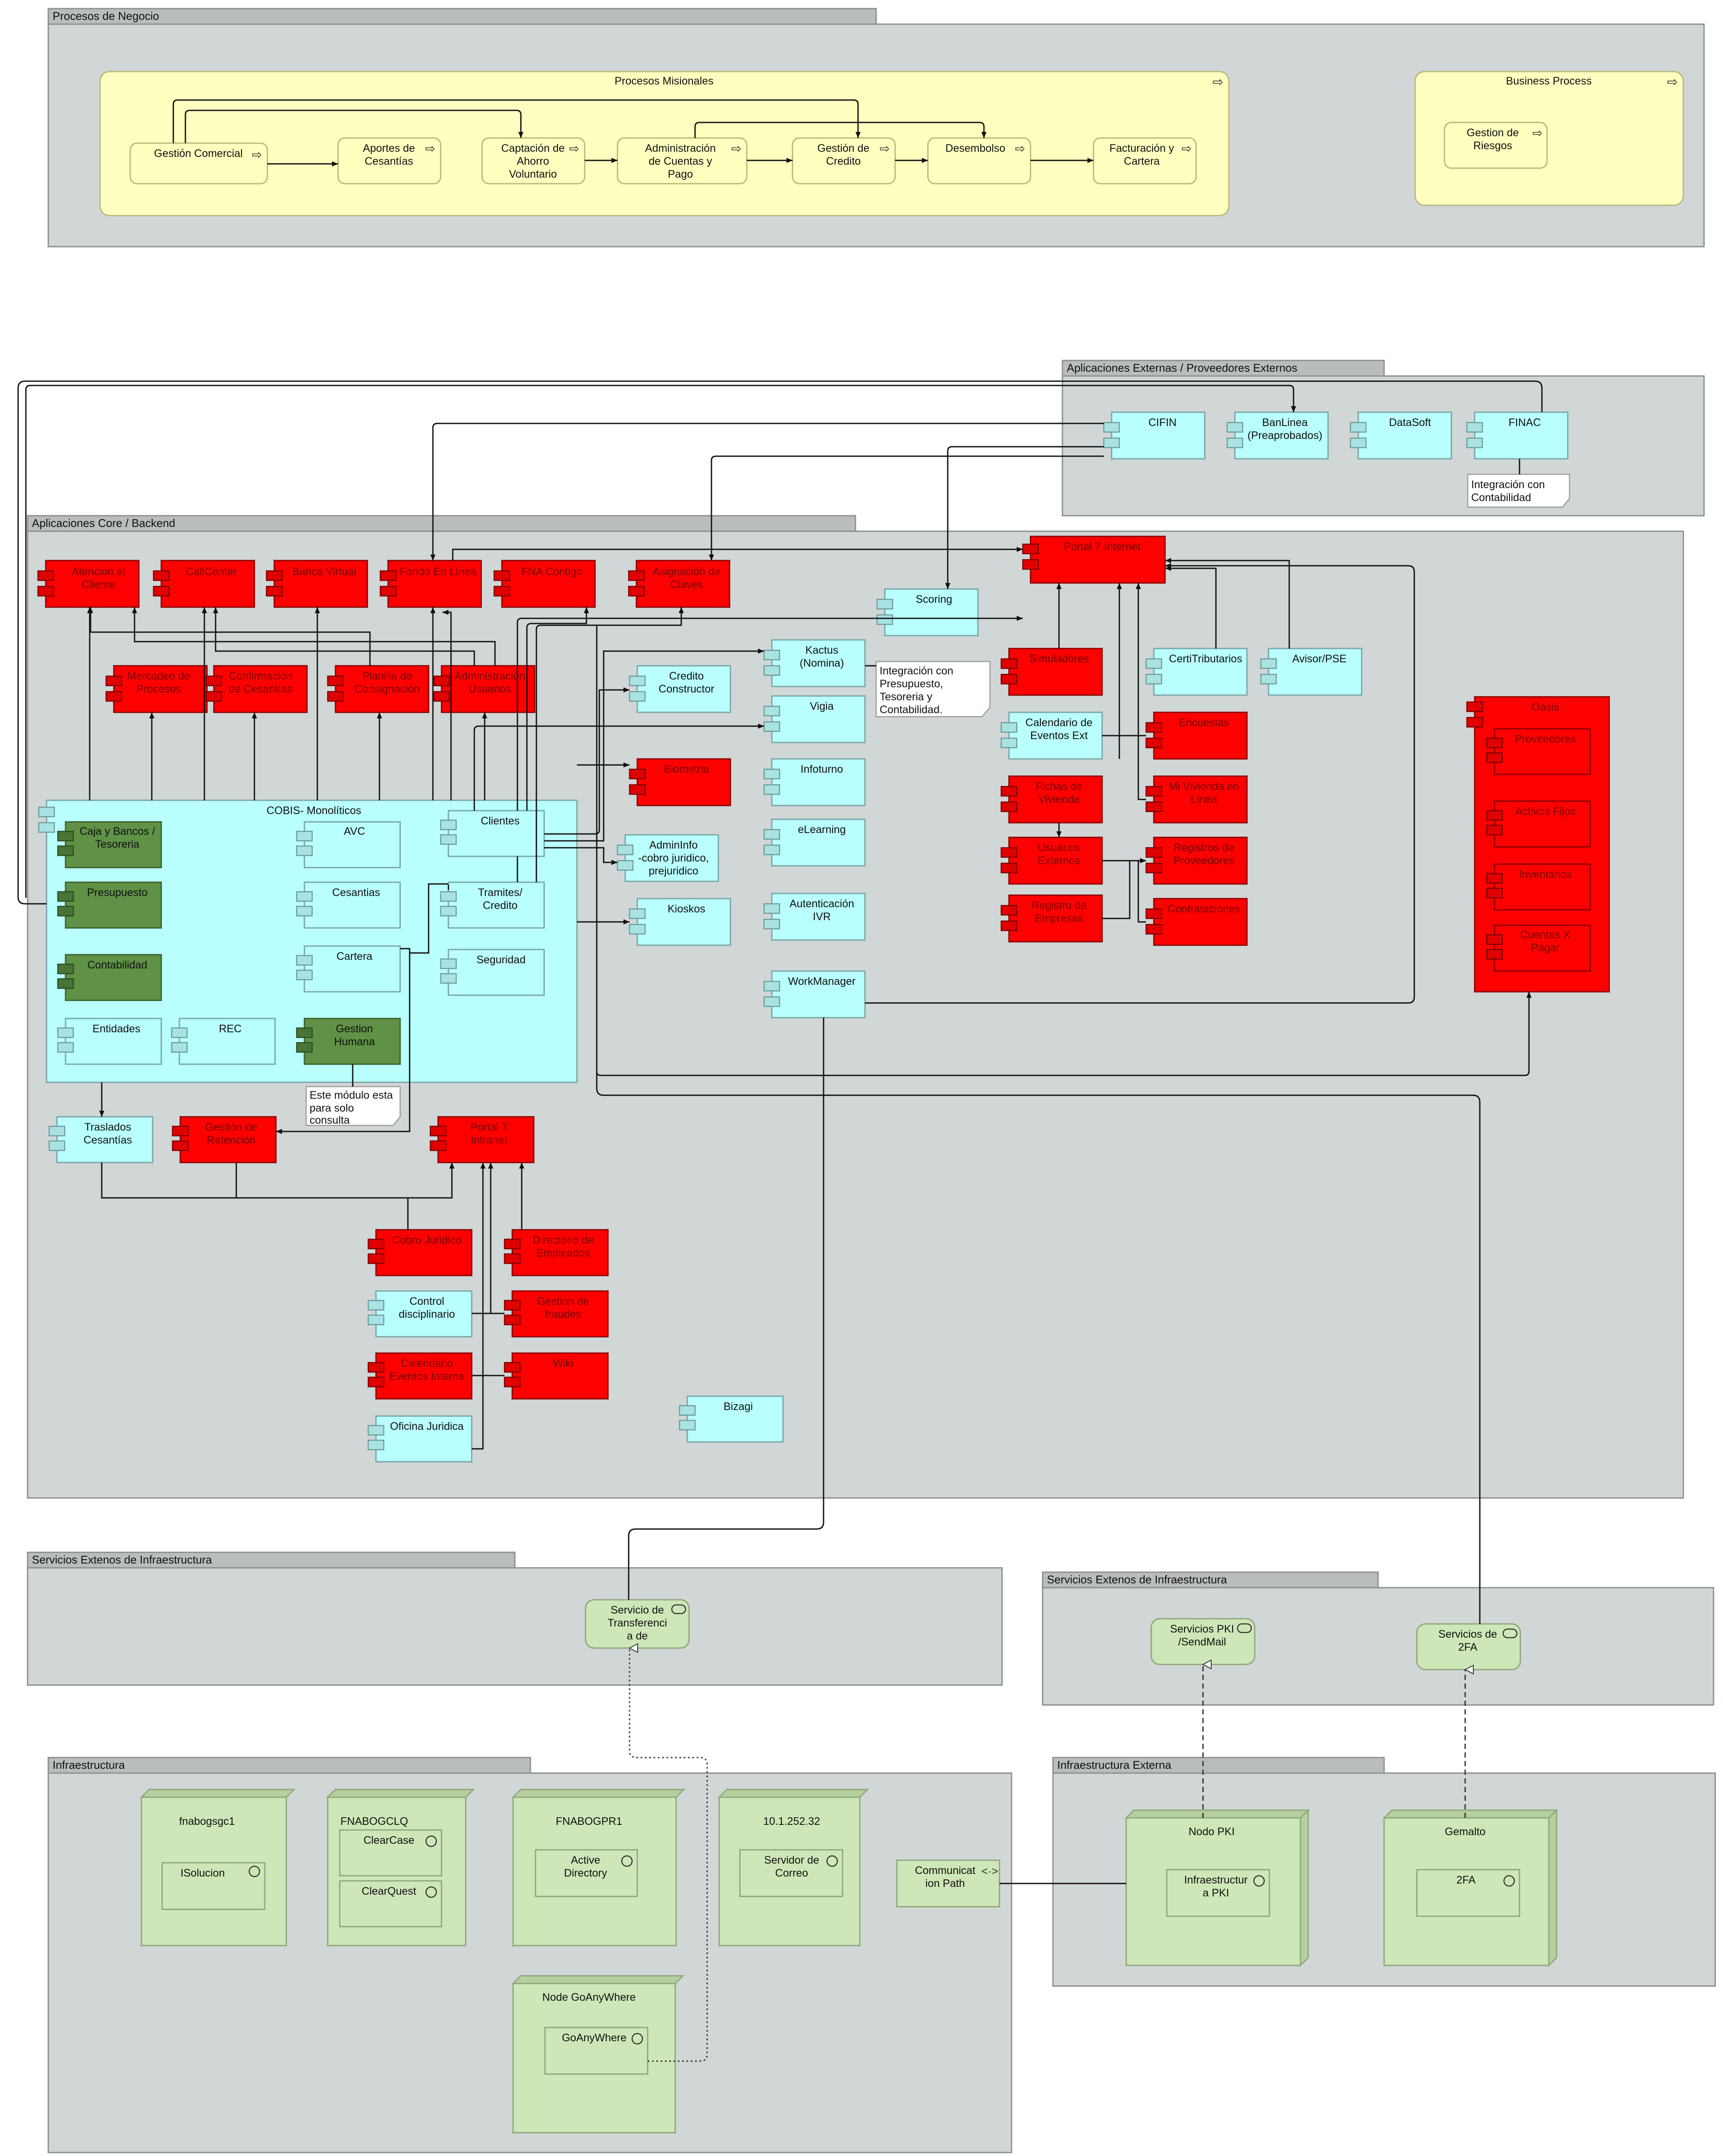  Describe the element at coordinates (88, 584) in the screenshot. I see `app-atencion-cliente: Atencion al Cliente` at that location.